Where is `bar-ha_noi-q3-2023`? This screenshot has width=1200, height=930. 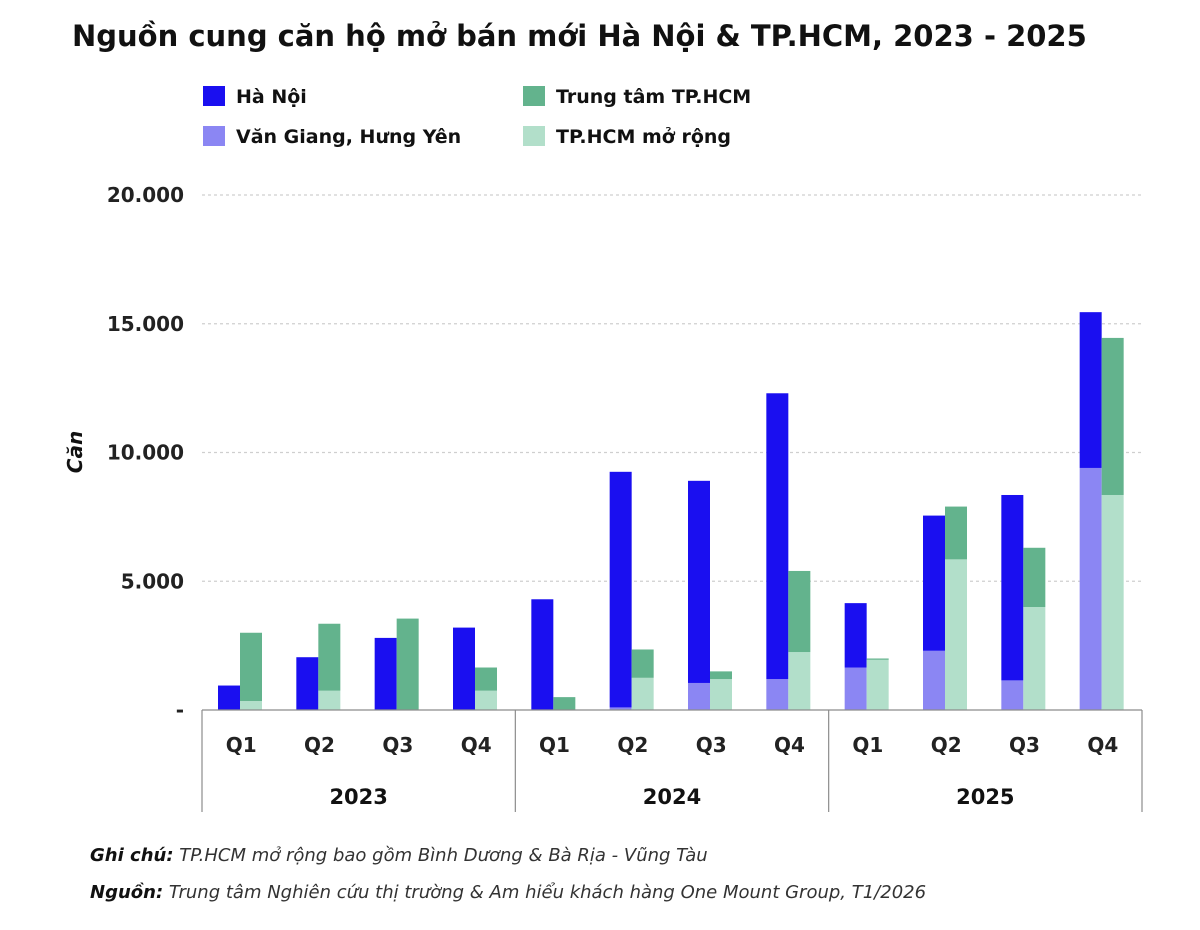
bar-ha_noi-q3-2023 is located at coordinates (385, 673).